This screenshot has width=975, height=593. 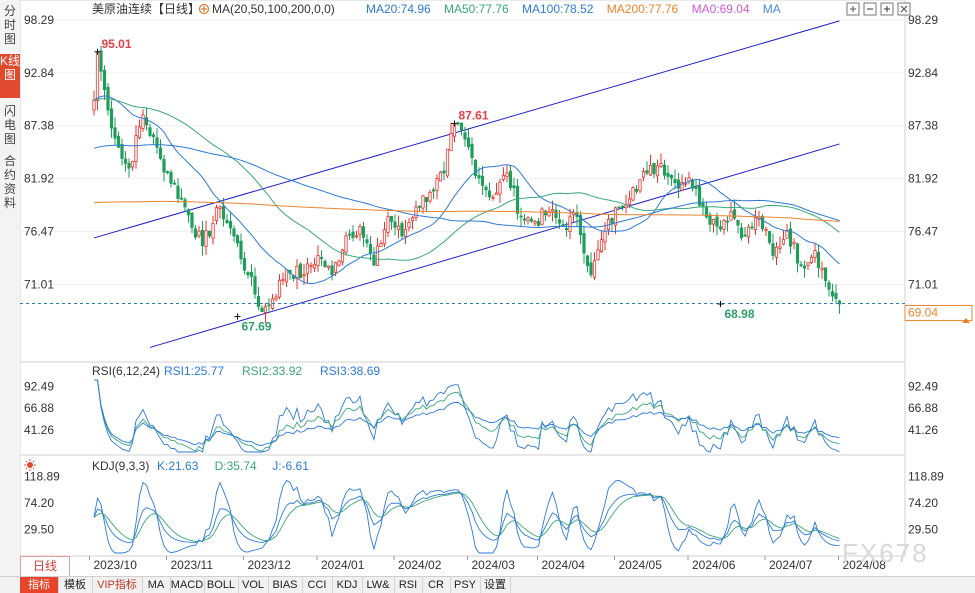 What do you see at coordinates (120, 466) in the screenshot?
I see `kdj-title: KDJ(9,3,3)` at bounding box center [120, 466].